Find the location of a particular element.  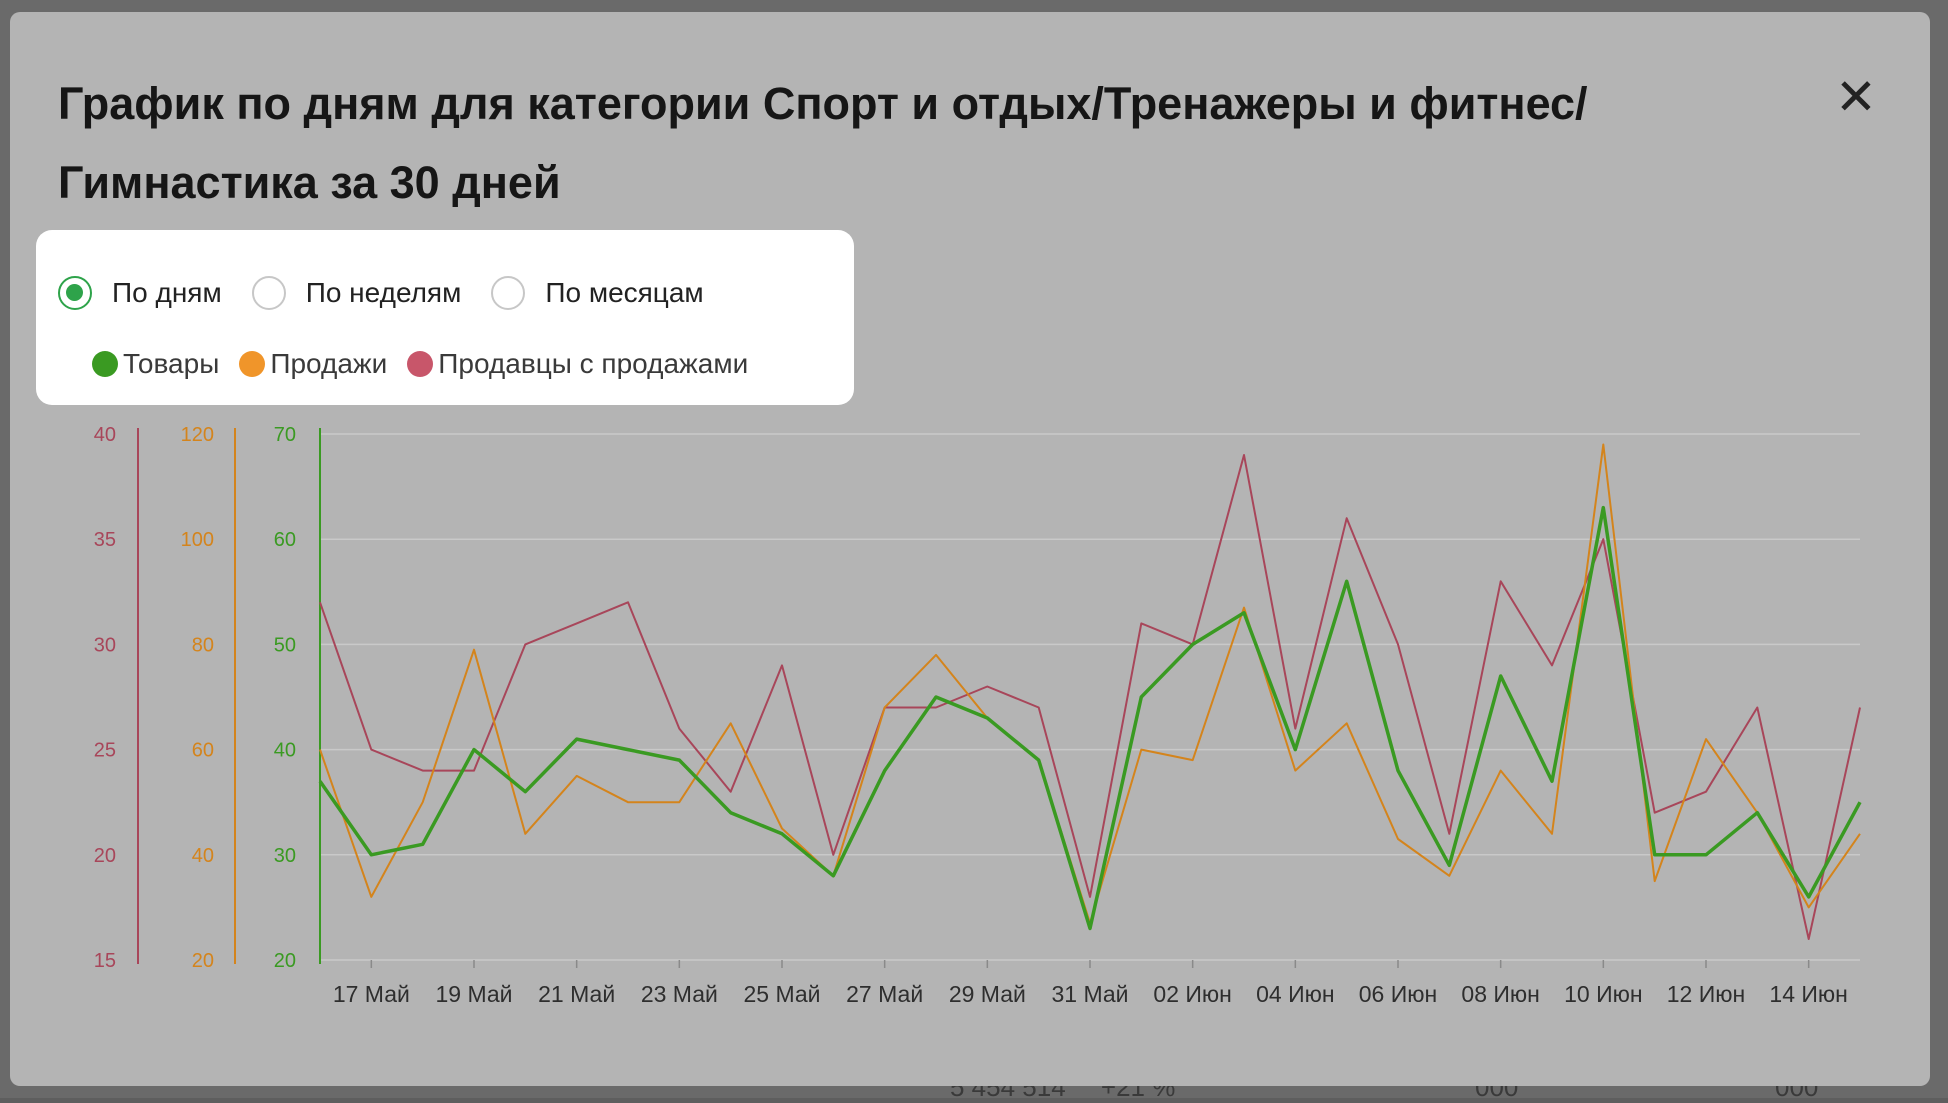

legend-item-products: Товары is located at coordinates (155, 364).